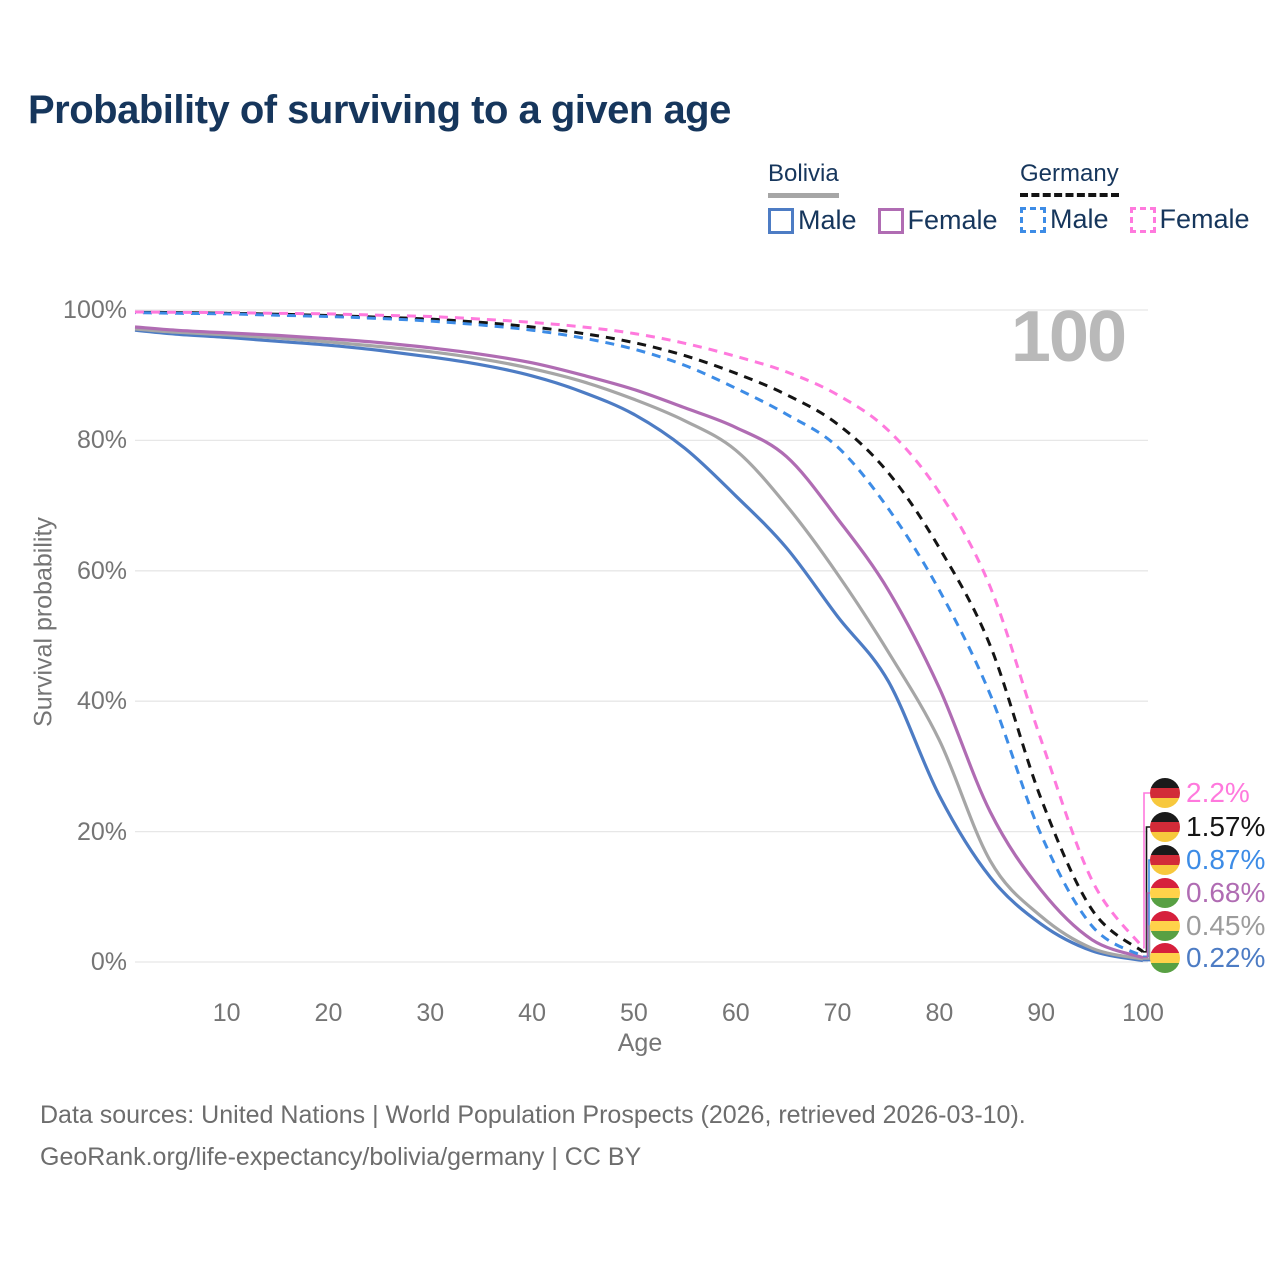 The image size is (1280, 1280). What do you see at coordinates (101, 440) in the screenshot?
I see `y-tick-80: 80%` at bounding box center [101, 440].